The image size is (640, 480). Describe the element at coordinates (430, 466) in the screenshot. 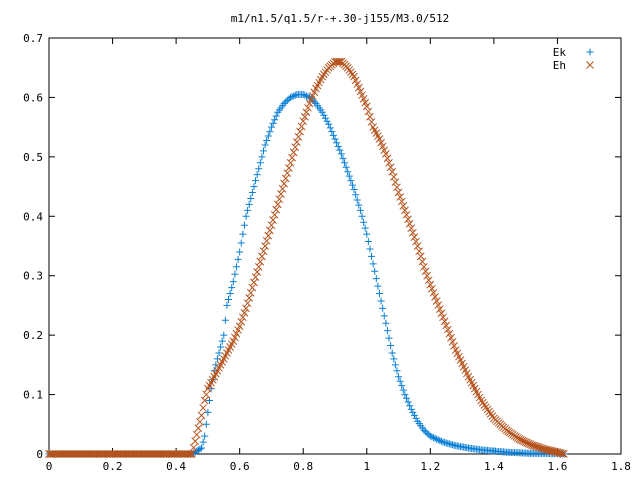

I see `x-tick-label: 1.2` at that location.